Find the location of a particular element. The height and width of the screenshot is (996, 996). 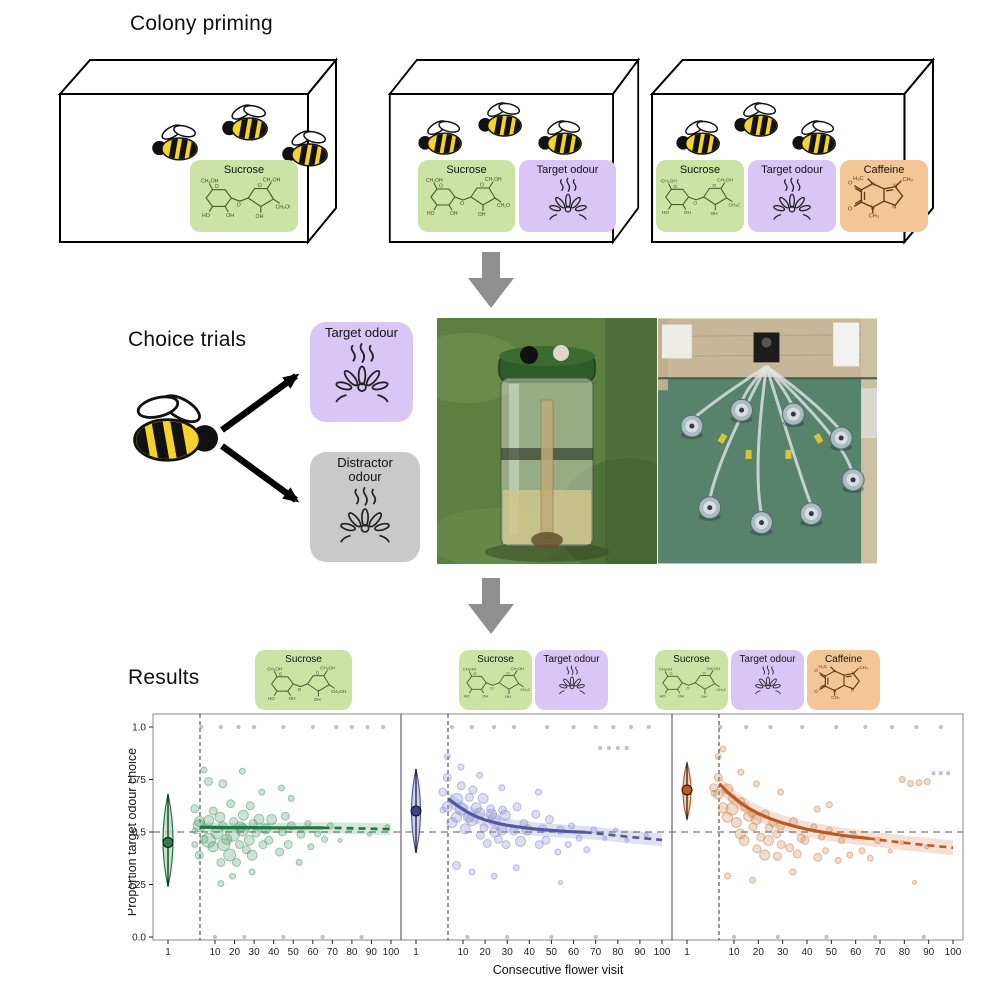

chip-label: Distractor odour is located at coordinates (365, 470).